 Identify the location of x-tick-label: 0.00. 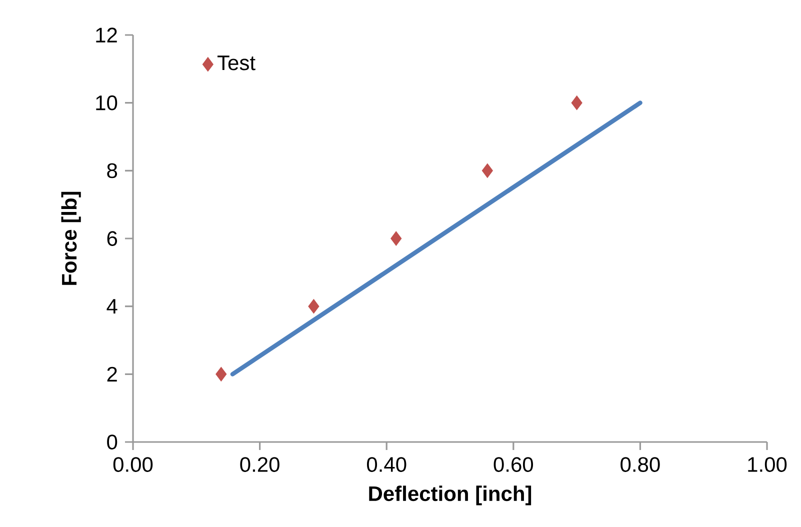
(133, 464).